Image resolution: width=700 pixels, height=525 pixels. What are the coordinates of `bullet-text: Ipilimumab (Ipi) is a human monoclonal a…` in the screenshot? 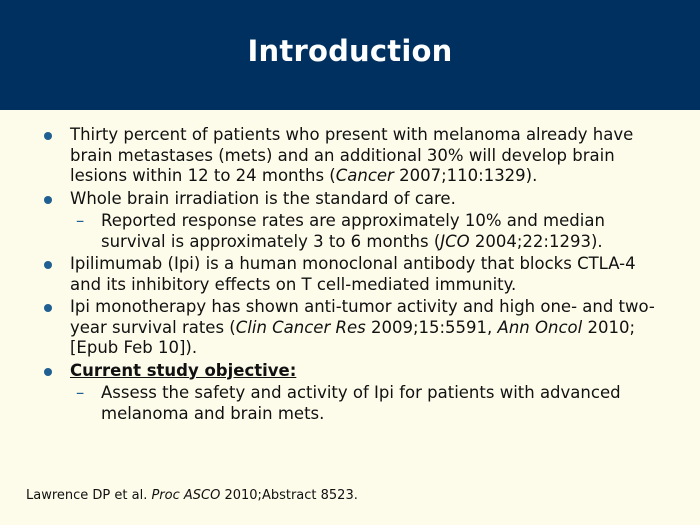 It's located at (353, 274).